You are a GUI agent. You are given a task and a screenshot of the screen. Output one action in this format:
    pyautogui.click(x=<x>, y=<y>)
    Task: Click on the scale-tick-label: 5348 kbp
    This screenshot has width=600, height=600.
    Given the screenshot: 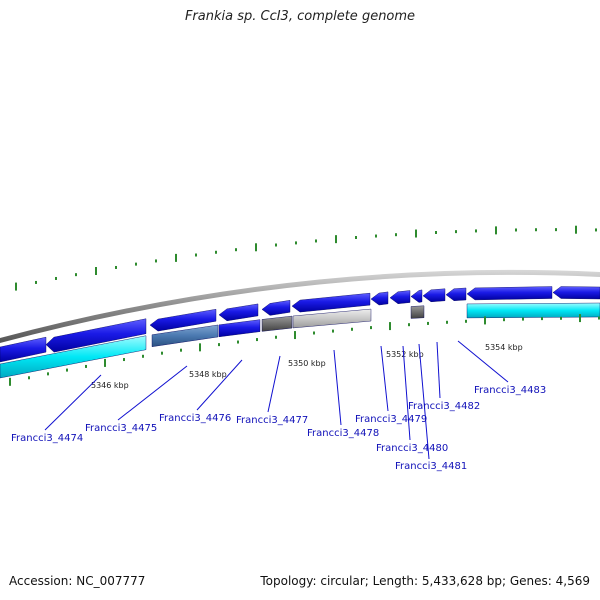 What is the action you would take?
    pyautogui.click(x=208, y=374)
    